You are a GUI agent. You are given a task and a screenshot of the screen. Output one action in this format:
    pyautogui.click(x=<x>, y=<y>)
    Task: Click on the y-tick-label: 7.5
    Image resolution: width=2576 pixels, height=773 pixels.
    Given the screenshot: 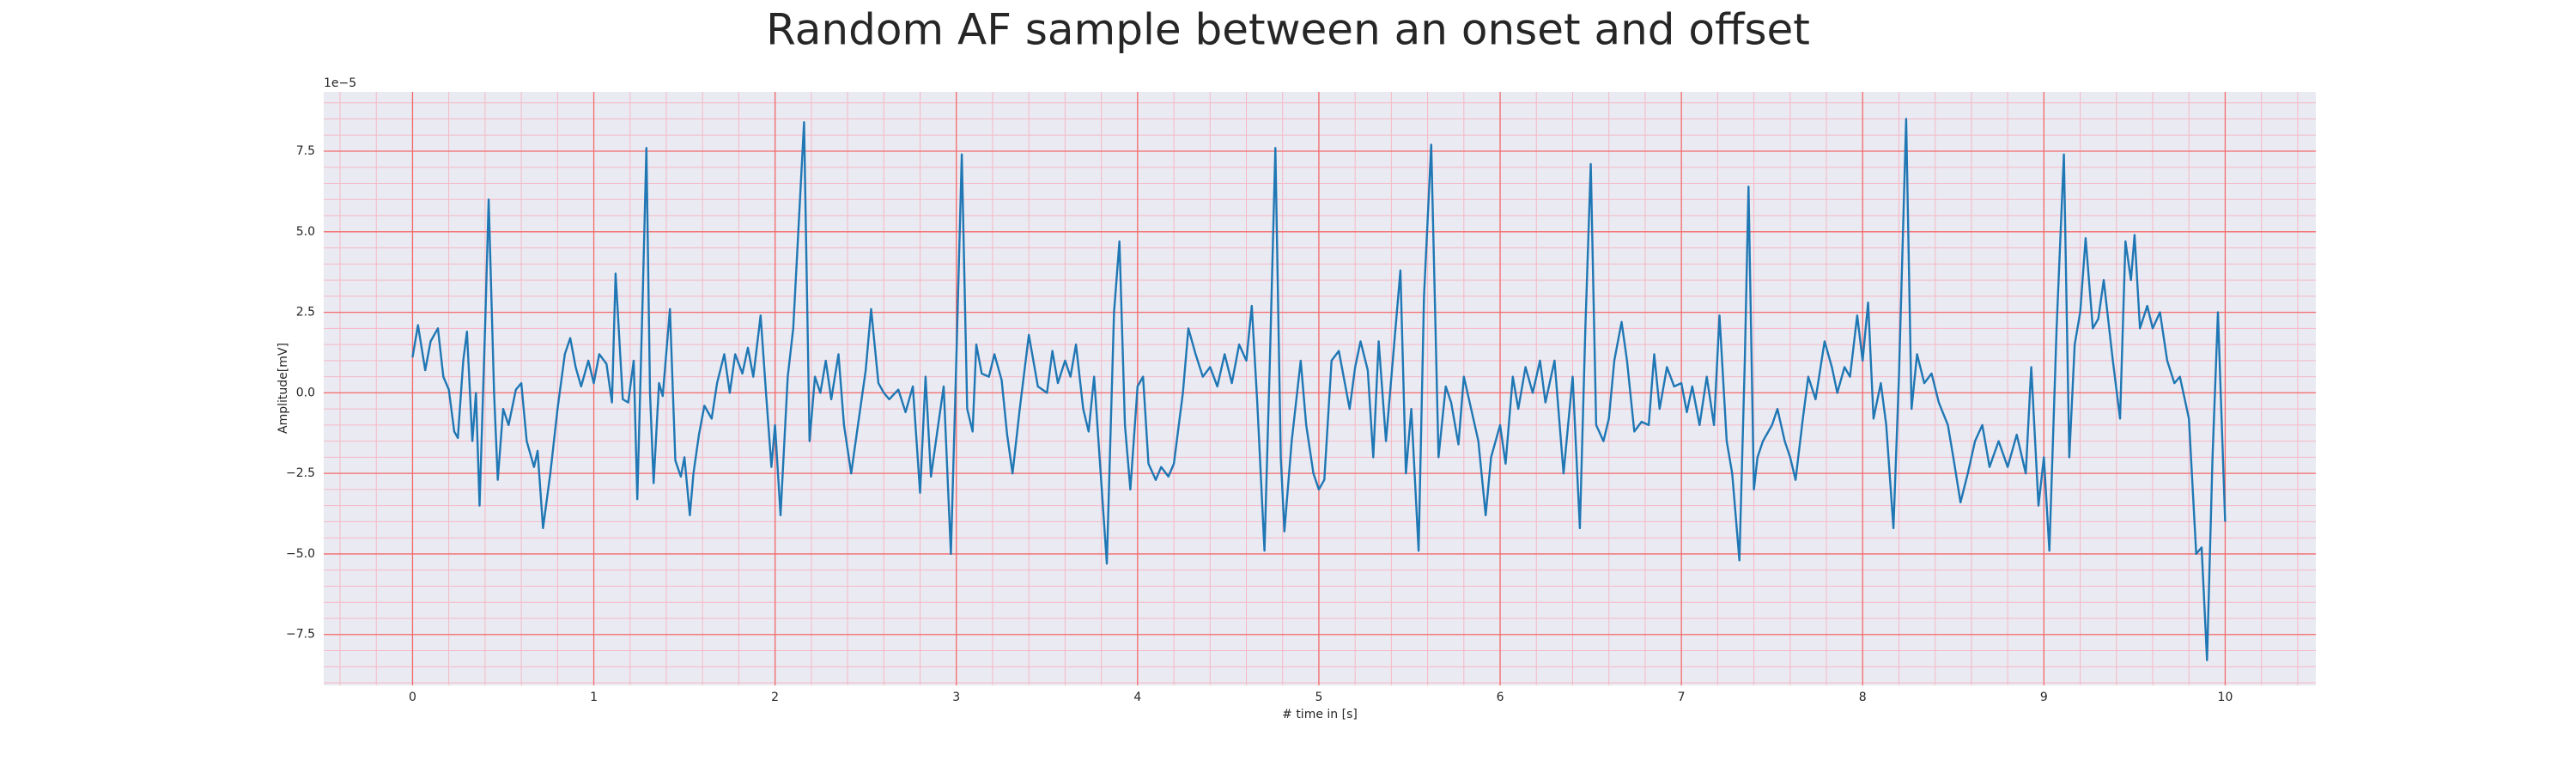 What is the action you would take?
    pyautogui.click(x=305, y=151)
    